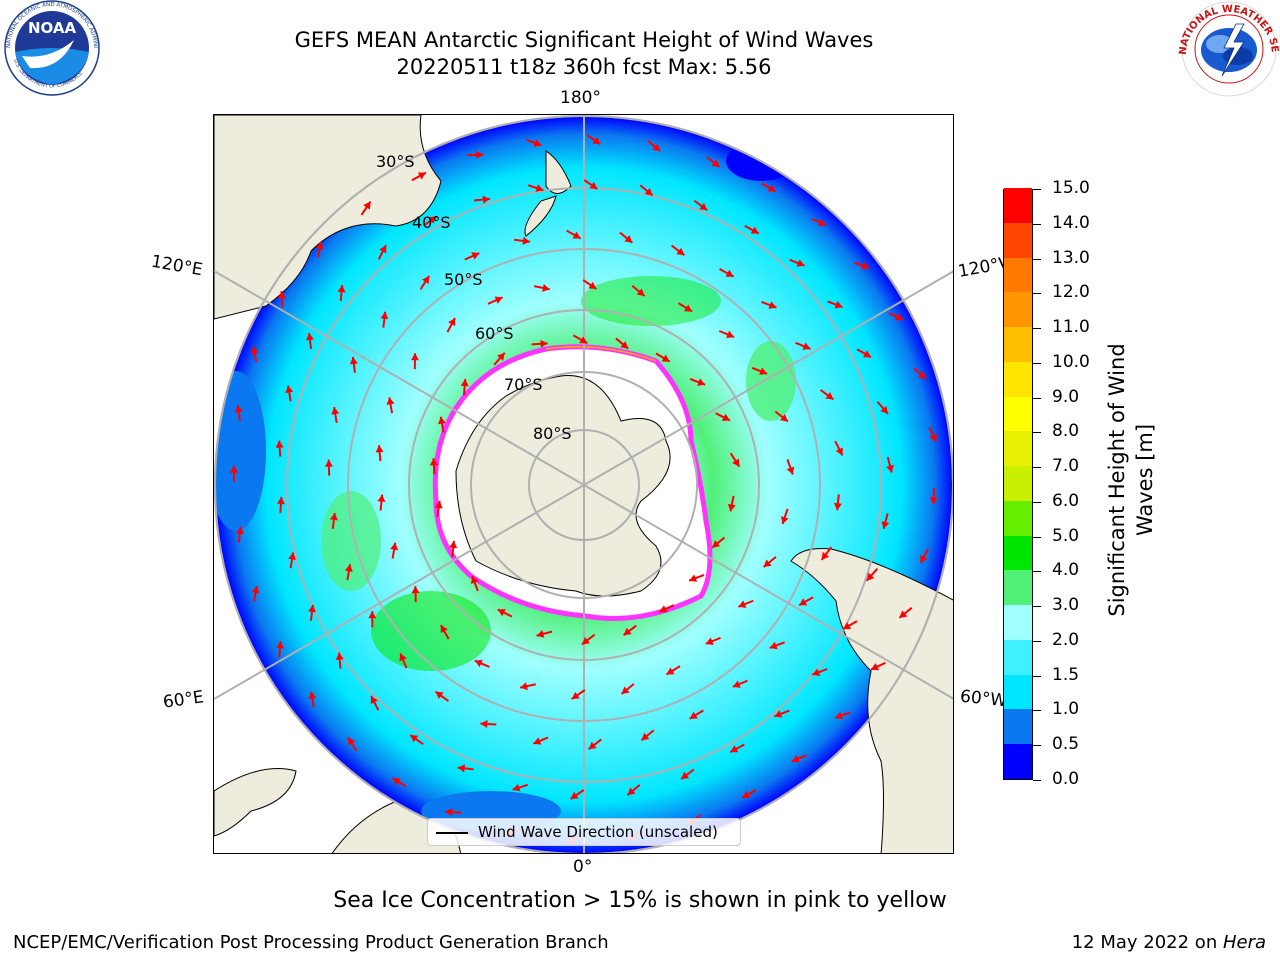 This screenshot has width=1280, height=960. Describe the element at coordinates (1066, 709) in the screenshot. I see `colorbar-tick-label: 1.0` at that location.